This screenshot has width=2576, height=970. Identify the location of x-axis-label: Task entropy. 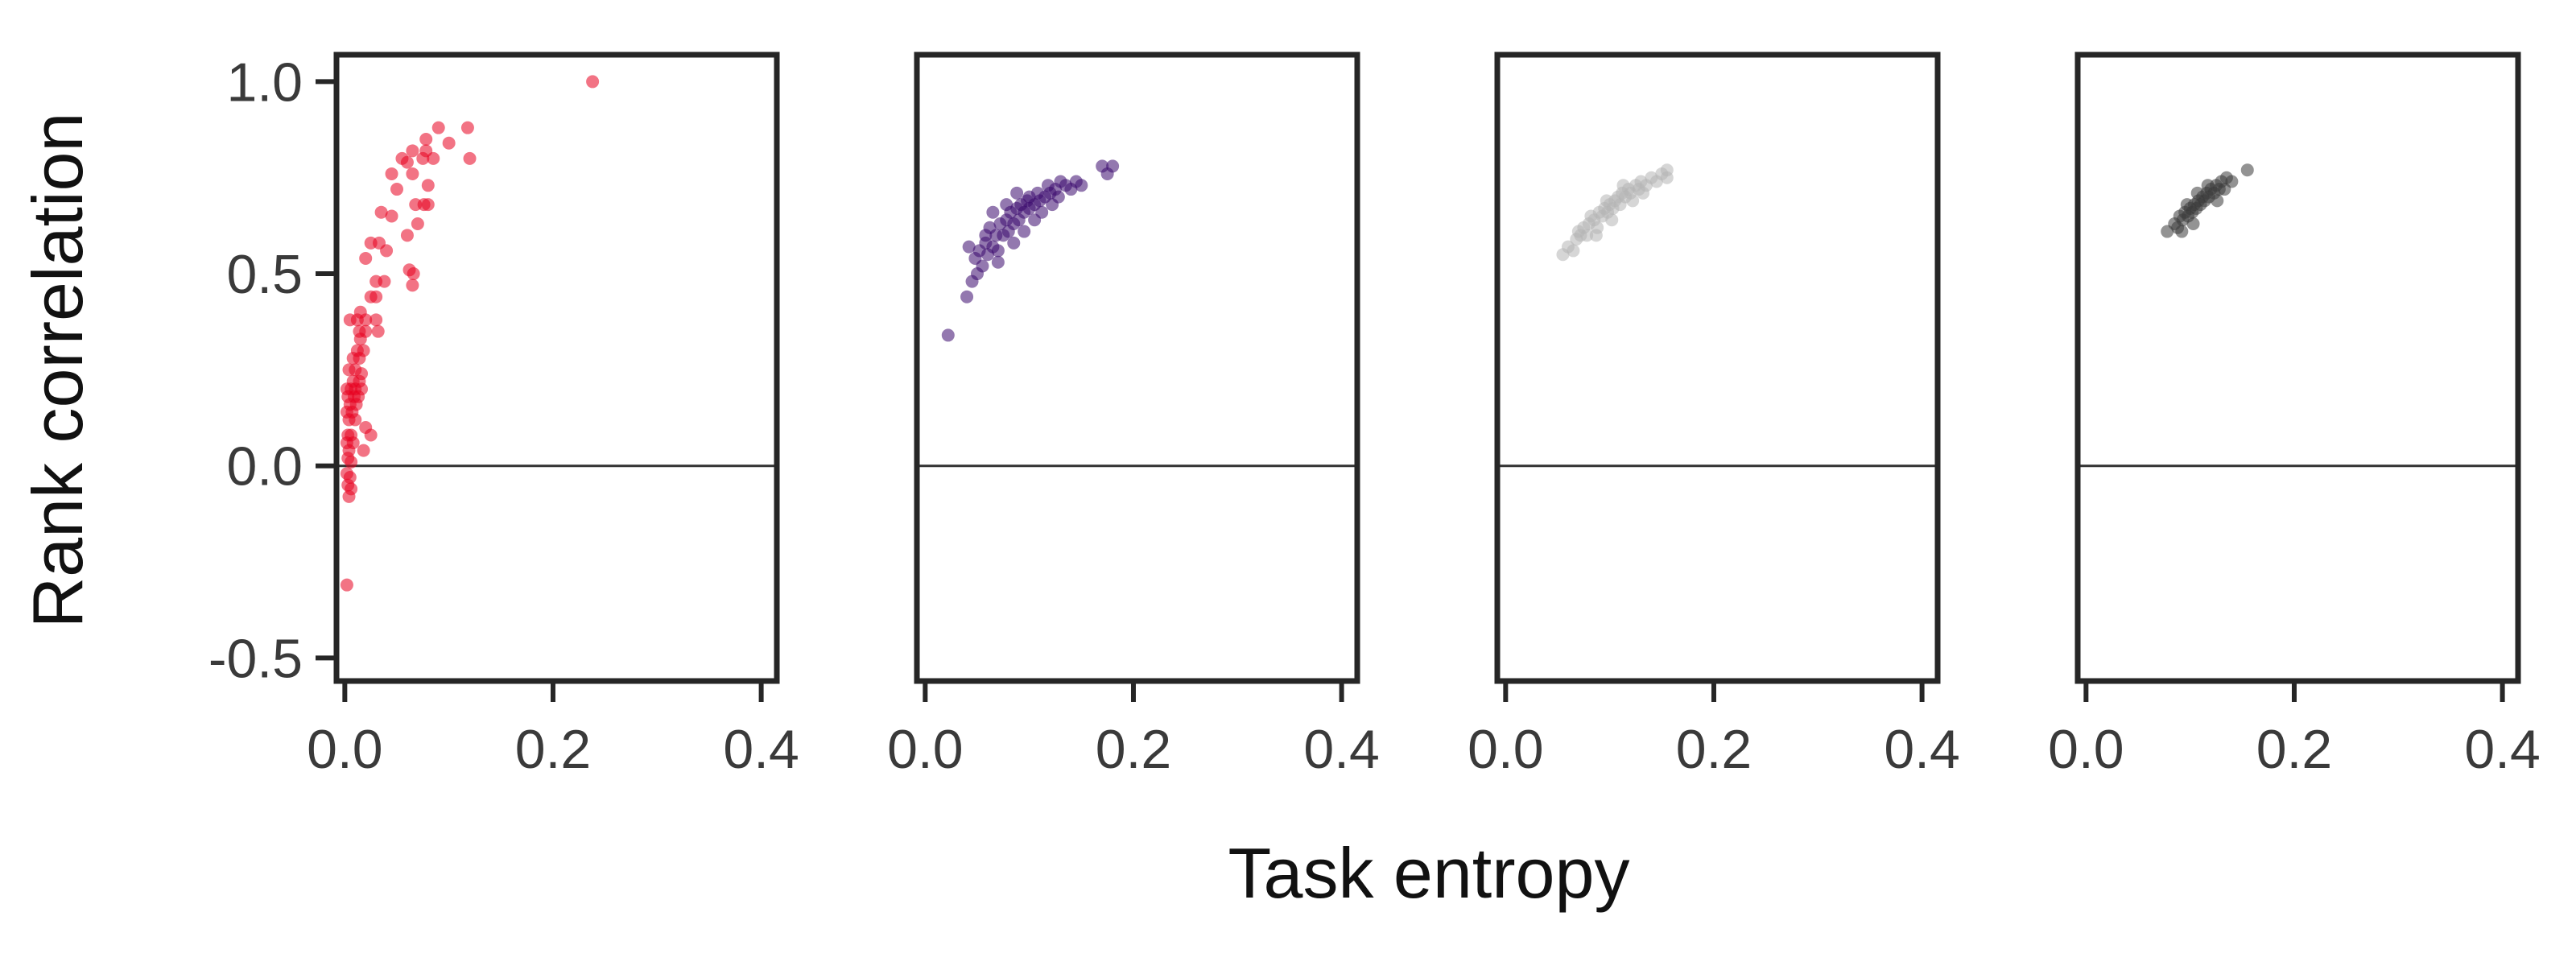
(1429, 873).